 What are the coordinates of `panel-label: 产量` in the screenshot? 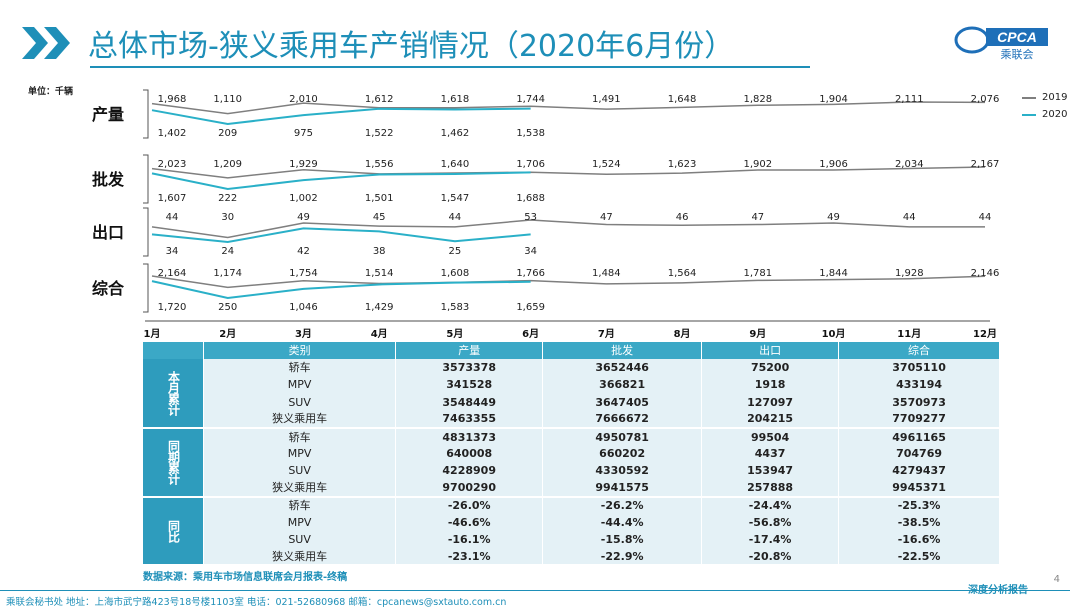 It's located at (108, 114).